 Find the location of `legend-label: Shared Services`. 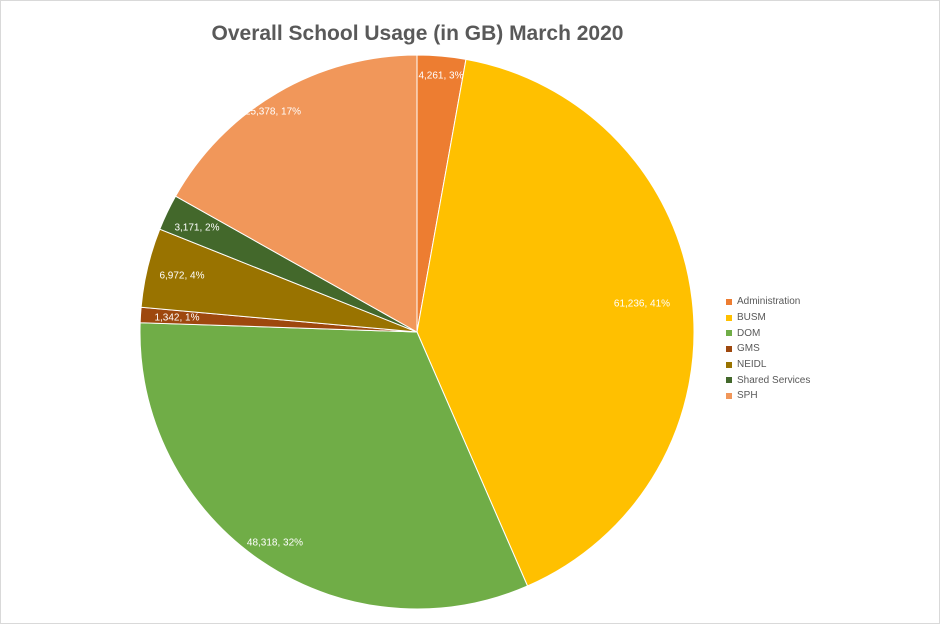

legend-label: Shared Services is located at coordinates (774, 380).